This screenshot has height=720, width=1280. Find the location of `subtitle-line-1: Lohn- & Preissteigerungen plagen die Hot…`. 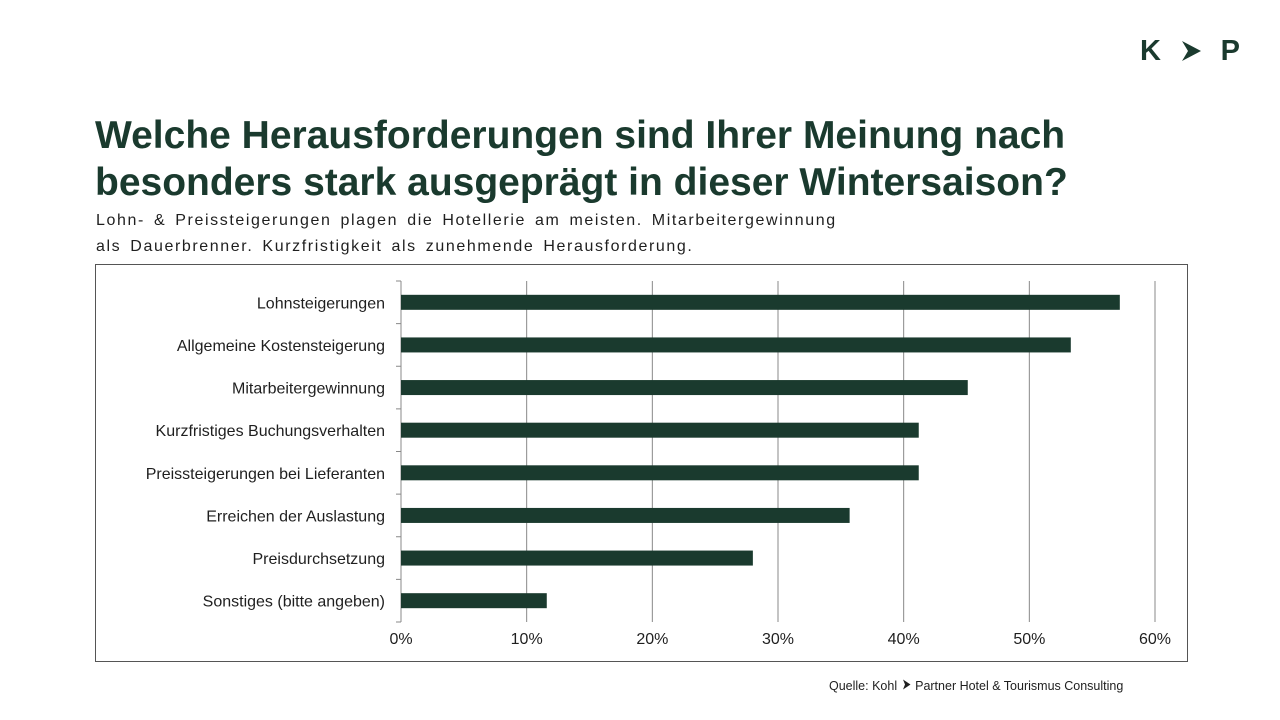

subtitle-line-1: Lohn- & Preissteigerungen plagen die Hot… is located at coordinates (466, 220).